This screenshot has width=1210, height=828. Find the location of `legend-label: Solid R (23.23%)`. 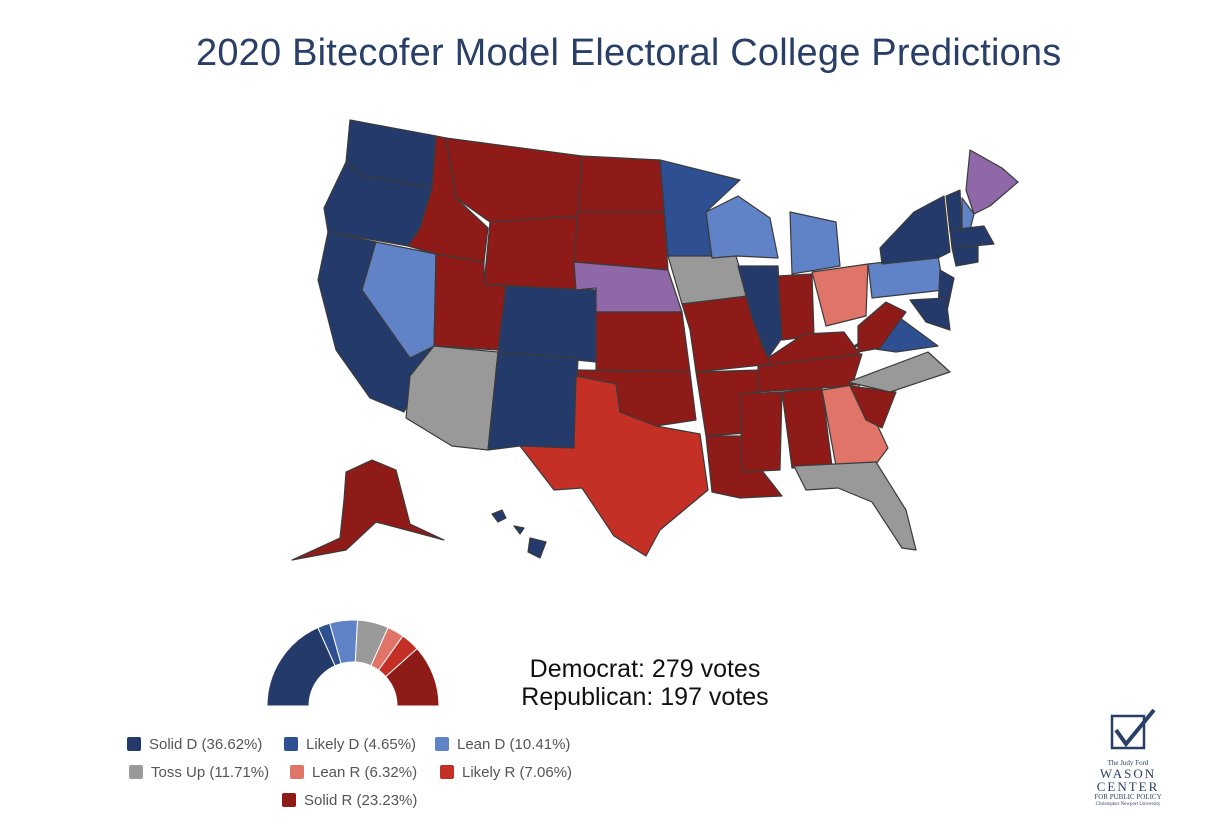

legend-label: Solid R (23.23%) is located at coordinates (361, 800).